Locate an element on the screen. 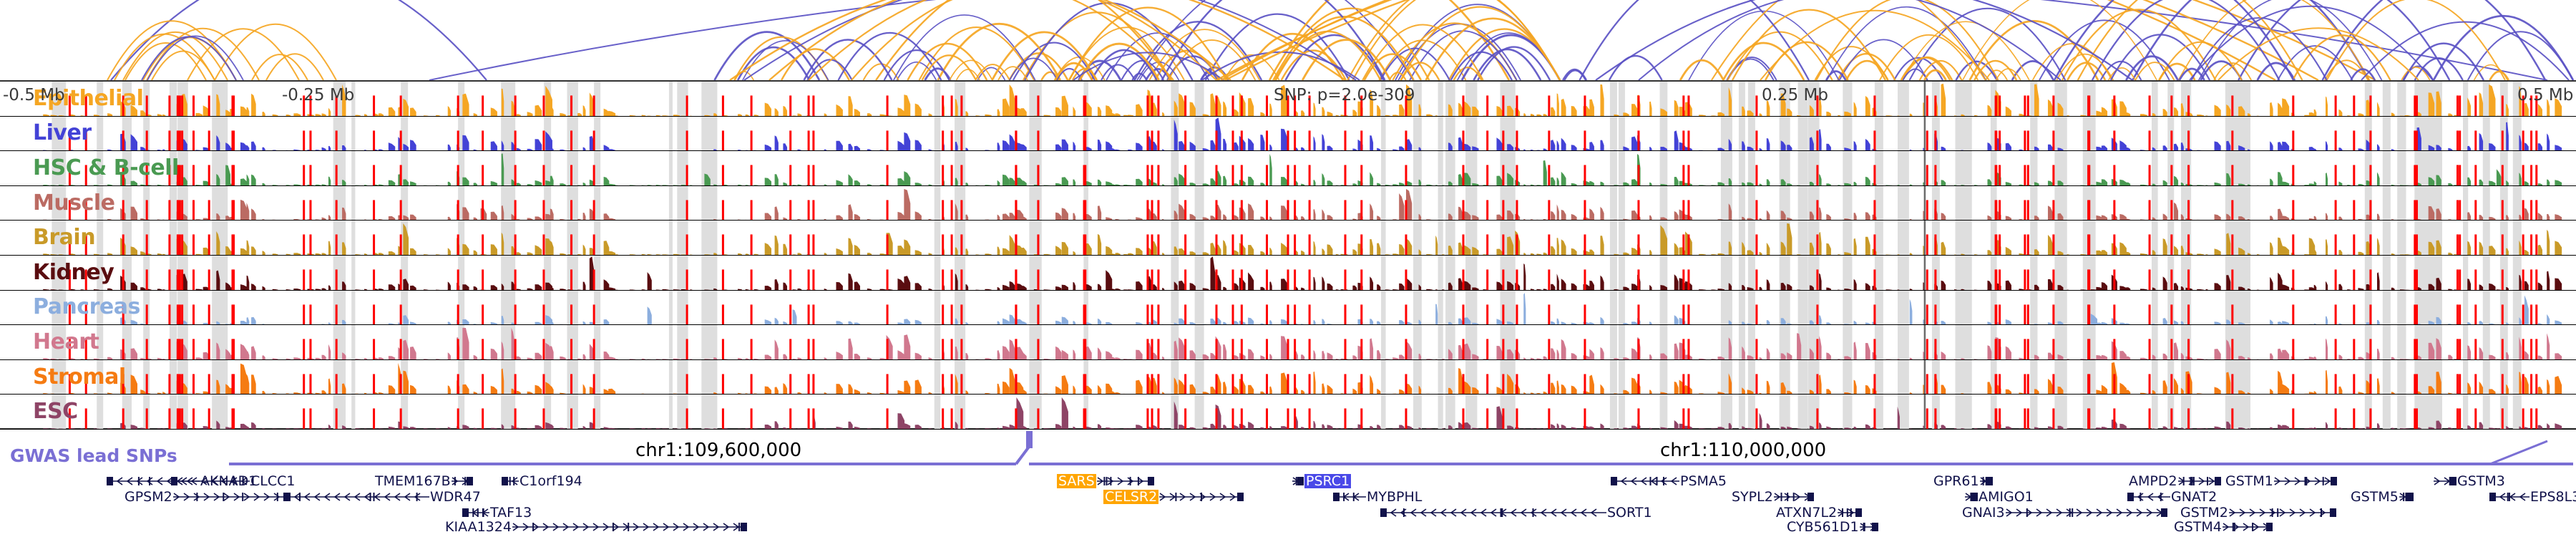 The width and height of the screenshot is (2576, 537). track-muscle: Muscle is located at coordinates (1288, 203).